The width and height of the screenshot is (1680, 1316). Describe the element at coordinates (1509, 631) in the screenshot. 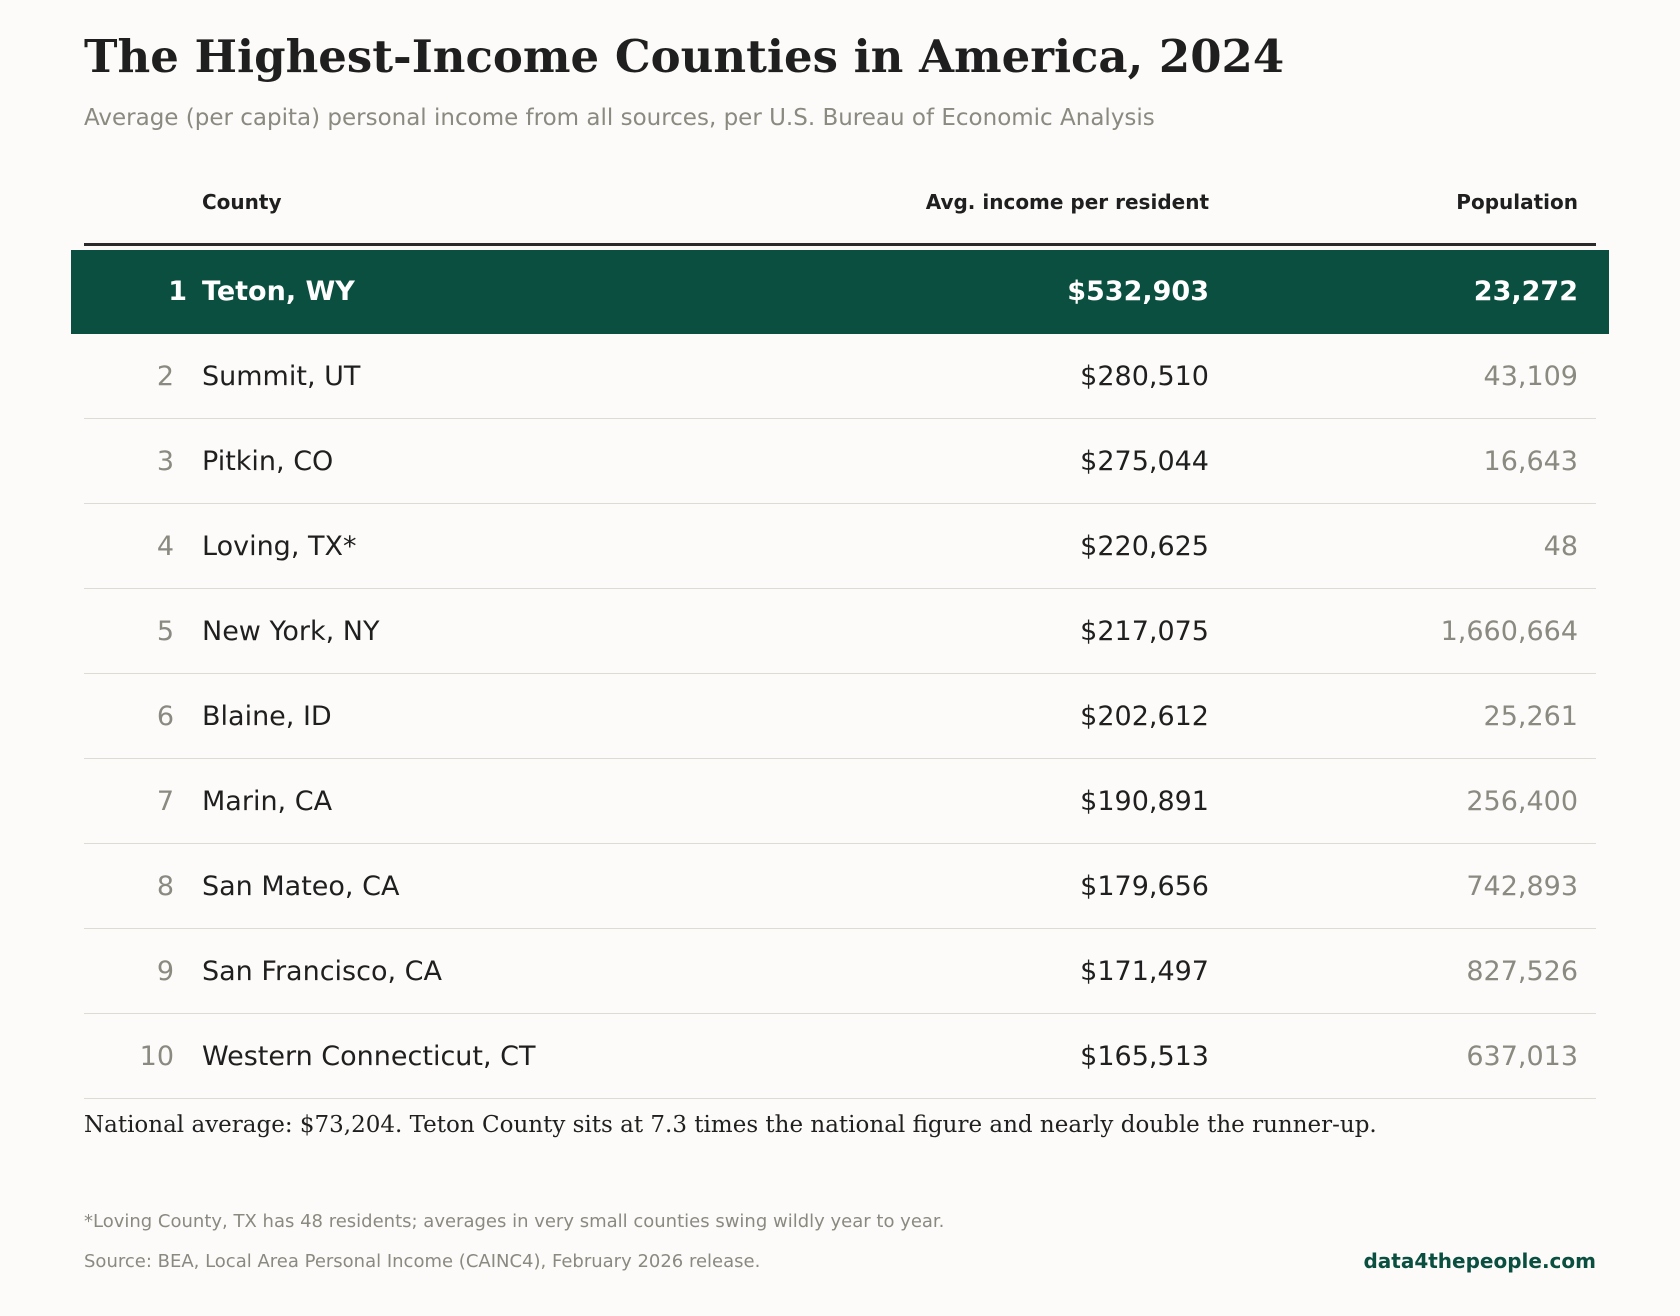

I see `population-cell: 1,660,664` at that location.